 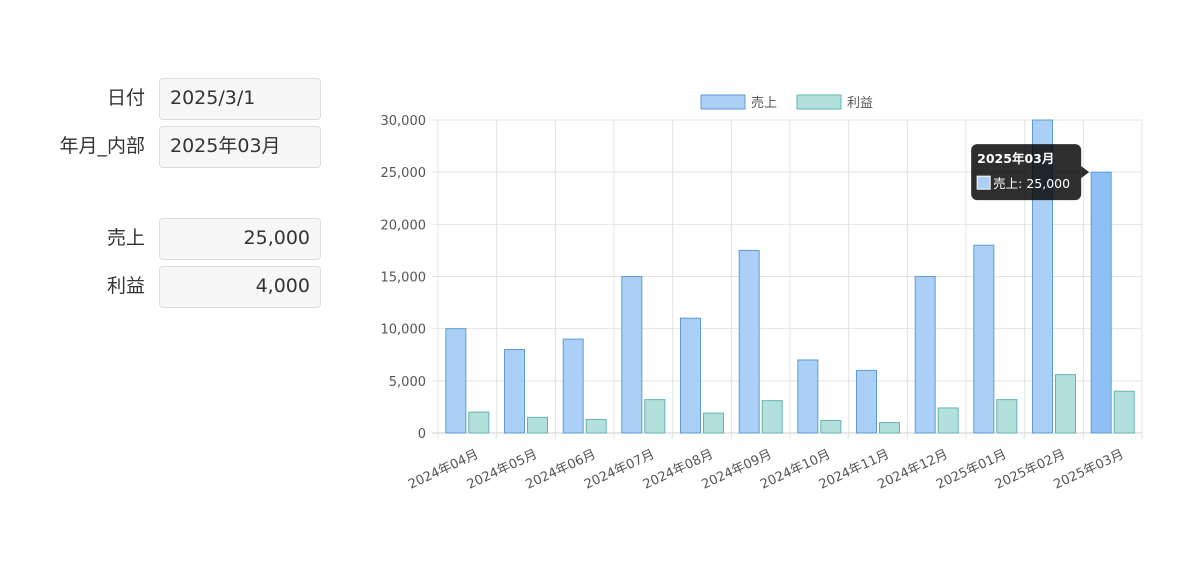 What do you see at coordinates (404, 330) in the screenshot?
I see `y-tick-label: 10,000` at bounding box center [404, 330].